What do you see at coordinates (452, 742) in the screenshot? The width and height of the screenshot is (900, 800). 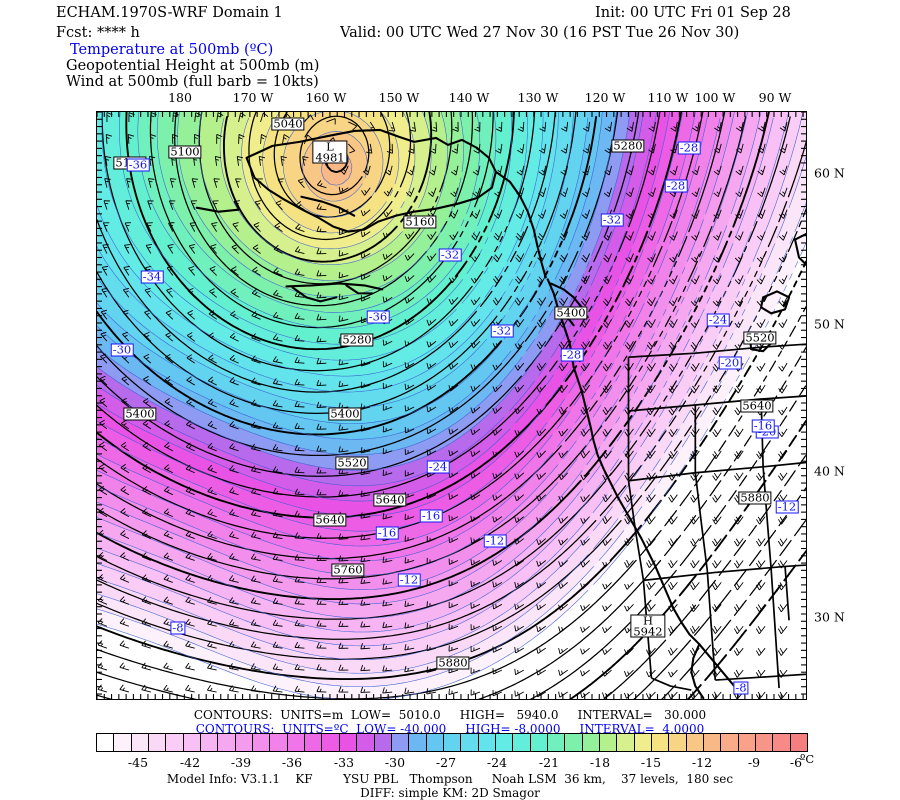 I see `temperature-colorbar` at bounding box center [452, 742].